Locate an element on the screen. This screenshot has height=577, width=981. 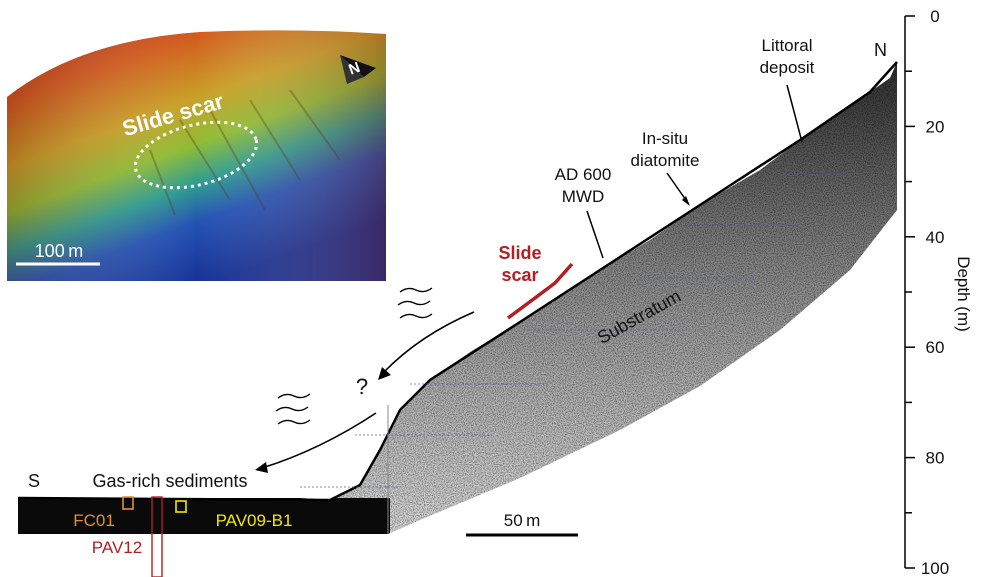
gas-label: Gas-rich sediments is located at coordinates (169, 481).